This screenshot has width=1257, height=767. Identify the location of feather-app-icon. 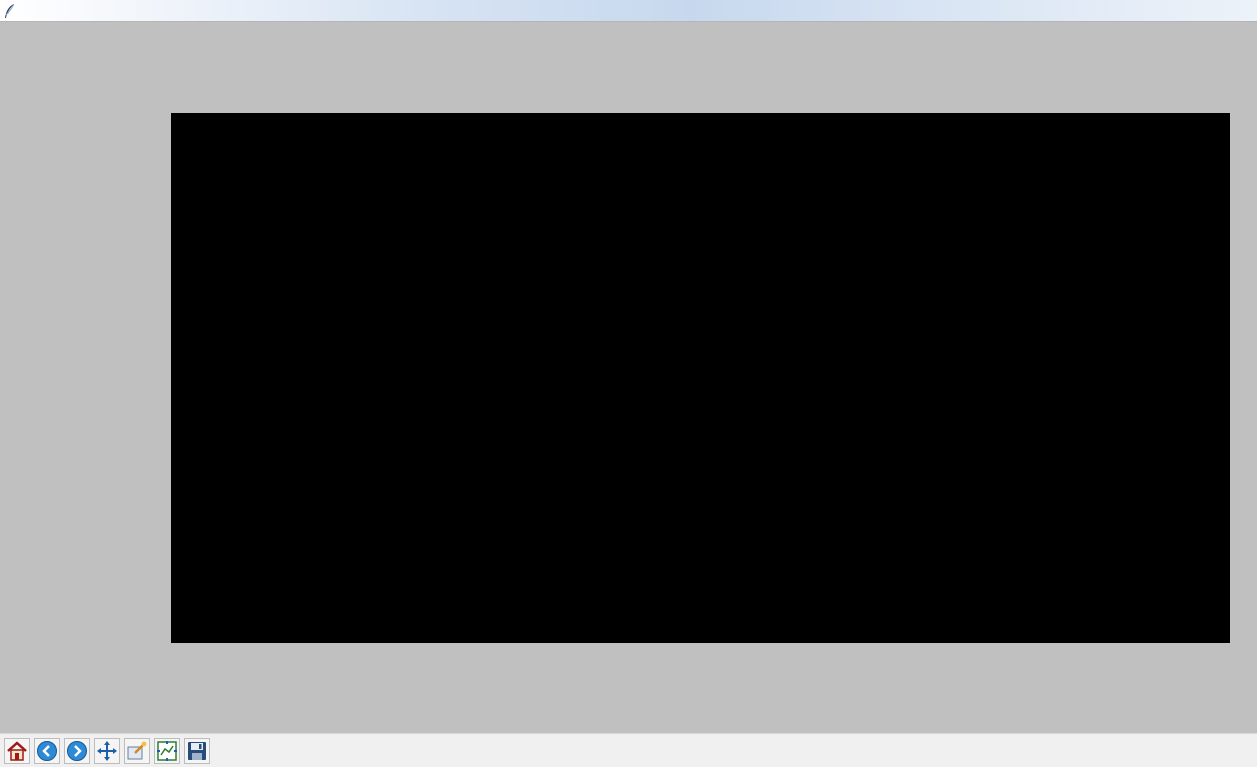
(10, 10).